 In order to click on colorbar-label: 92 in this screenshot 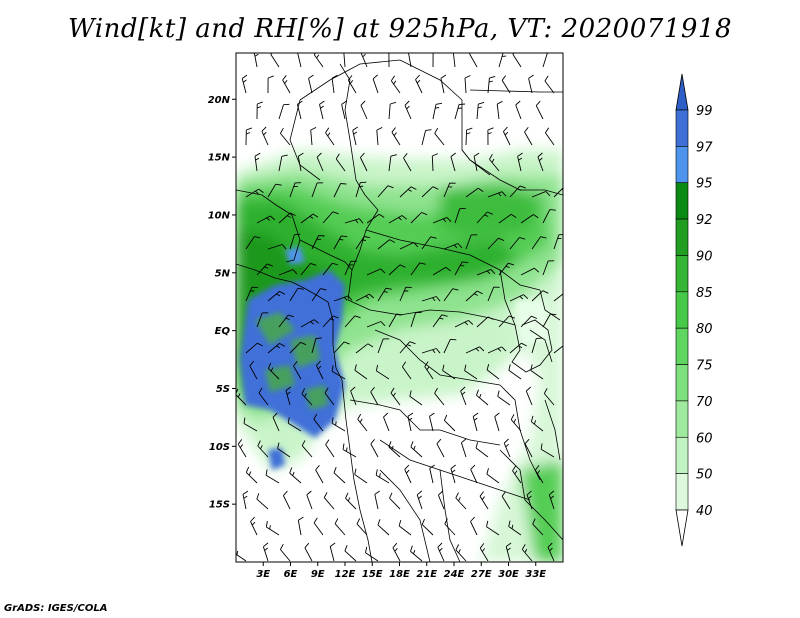, I will do `click(704, 220)`.